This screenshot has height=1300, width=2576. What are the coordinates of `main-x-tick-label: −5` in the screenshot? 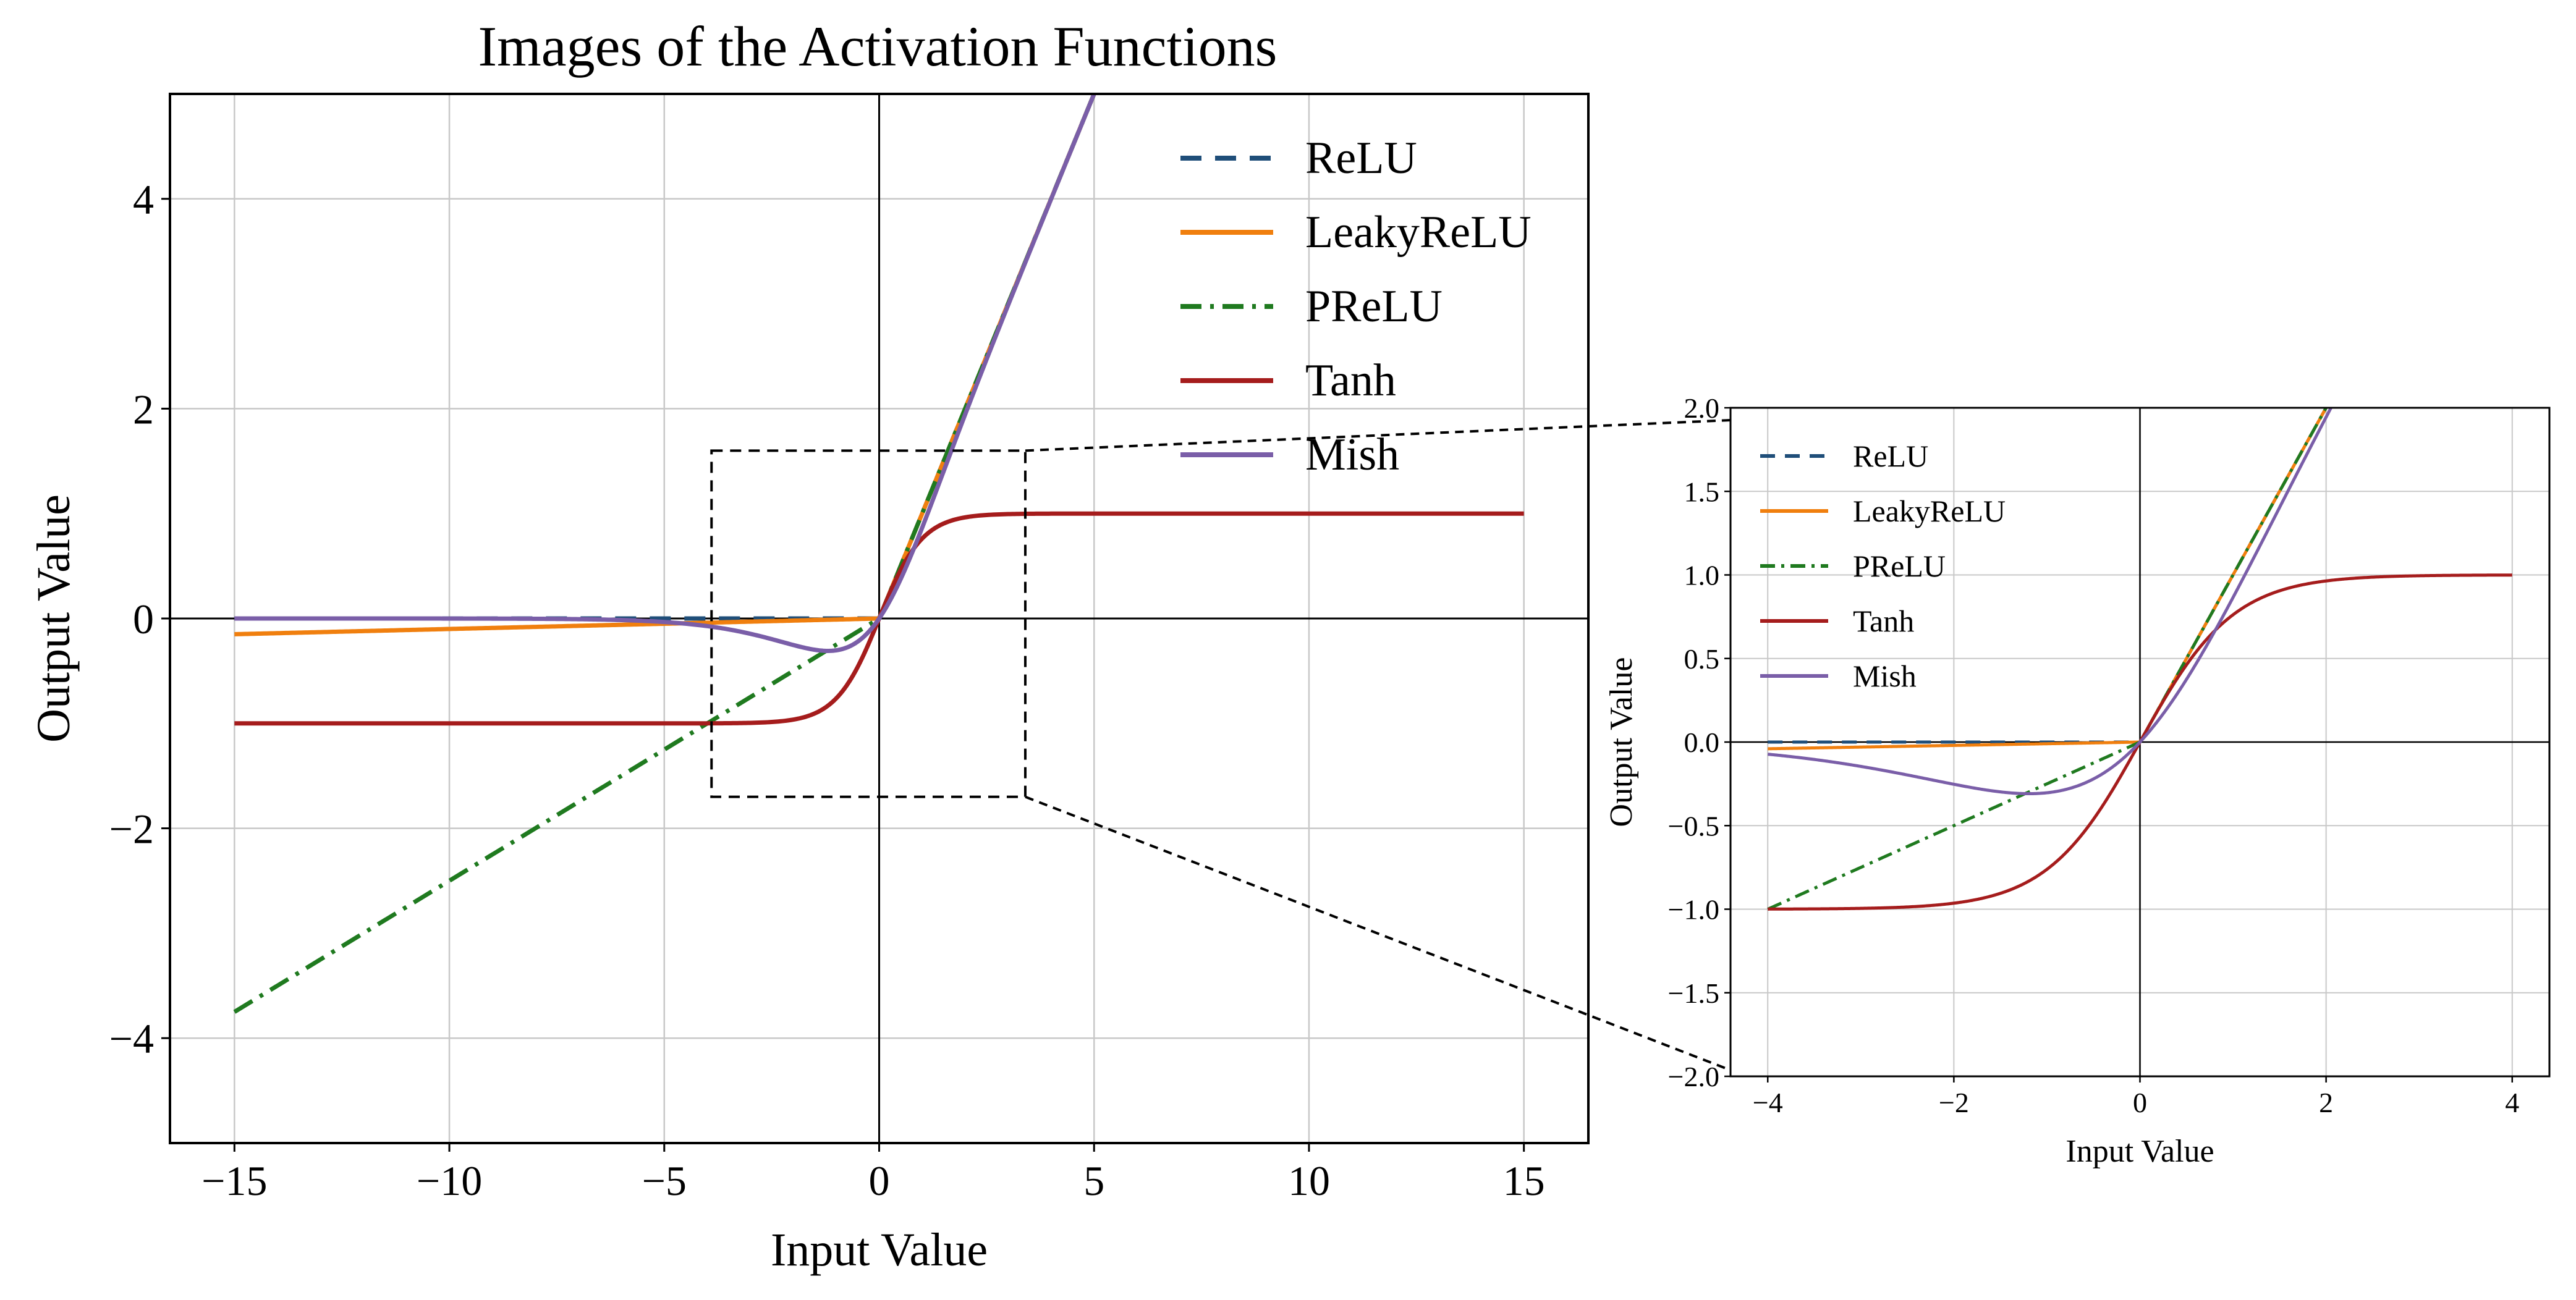 It's located at (664, 1180).